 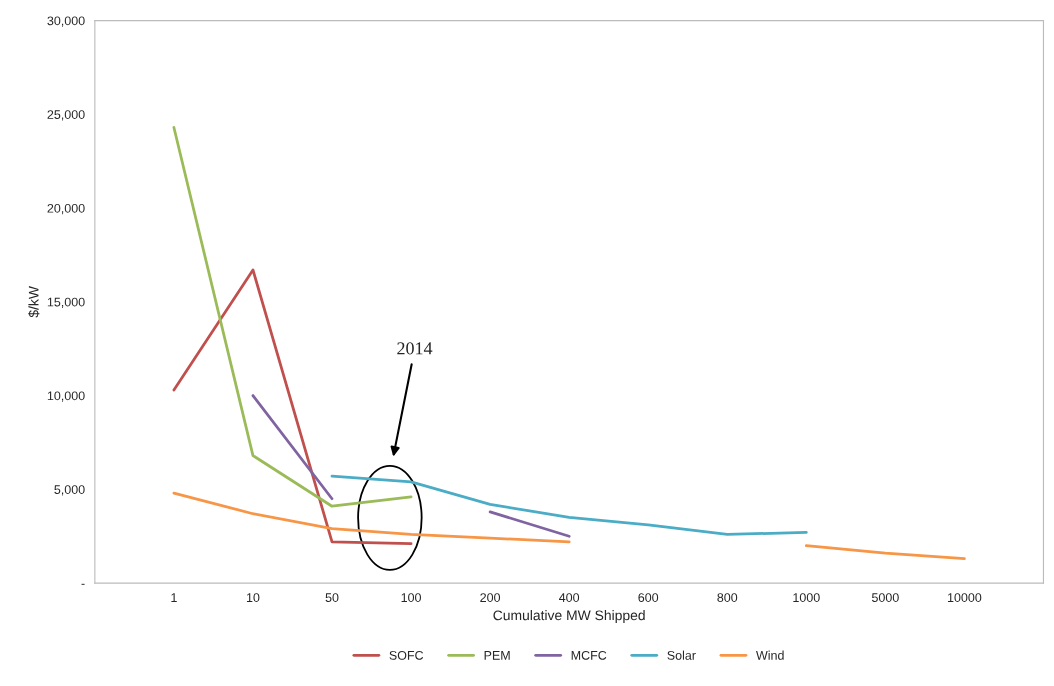 What do you see at coordinates (770, 655) in the screenshot?
I see `legend-label: Wind` at bounding box center [770, 655].